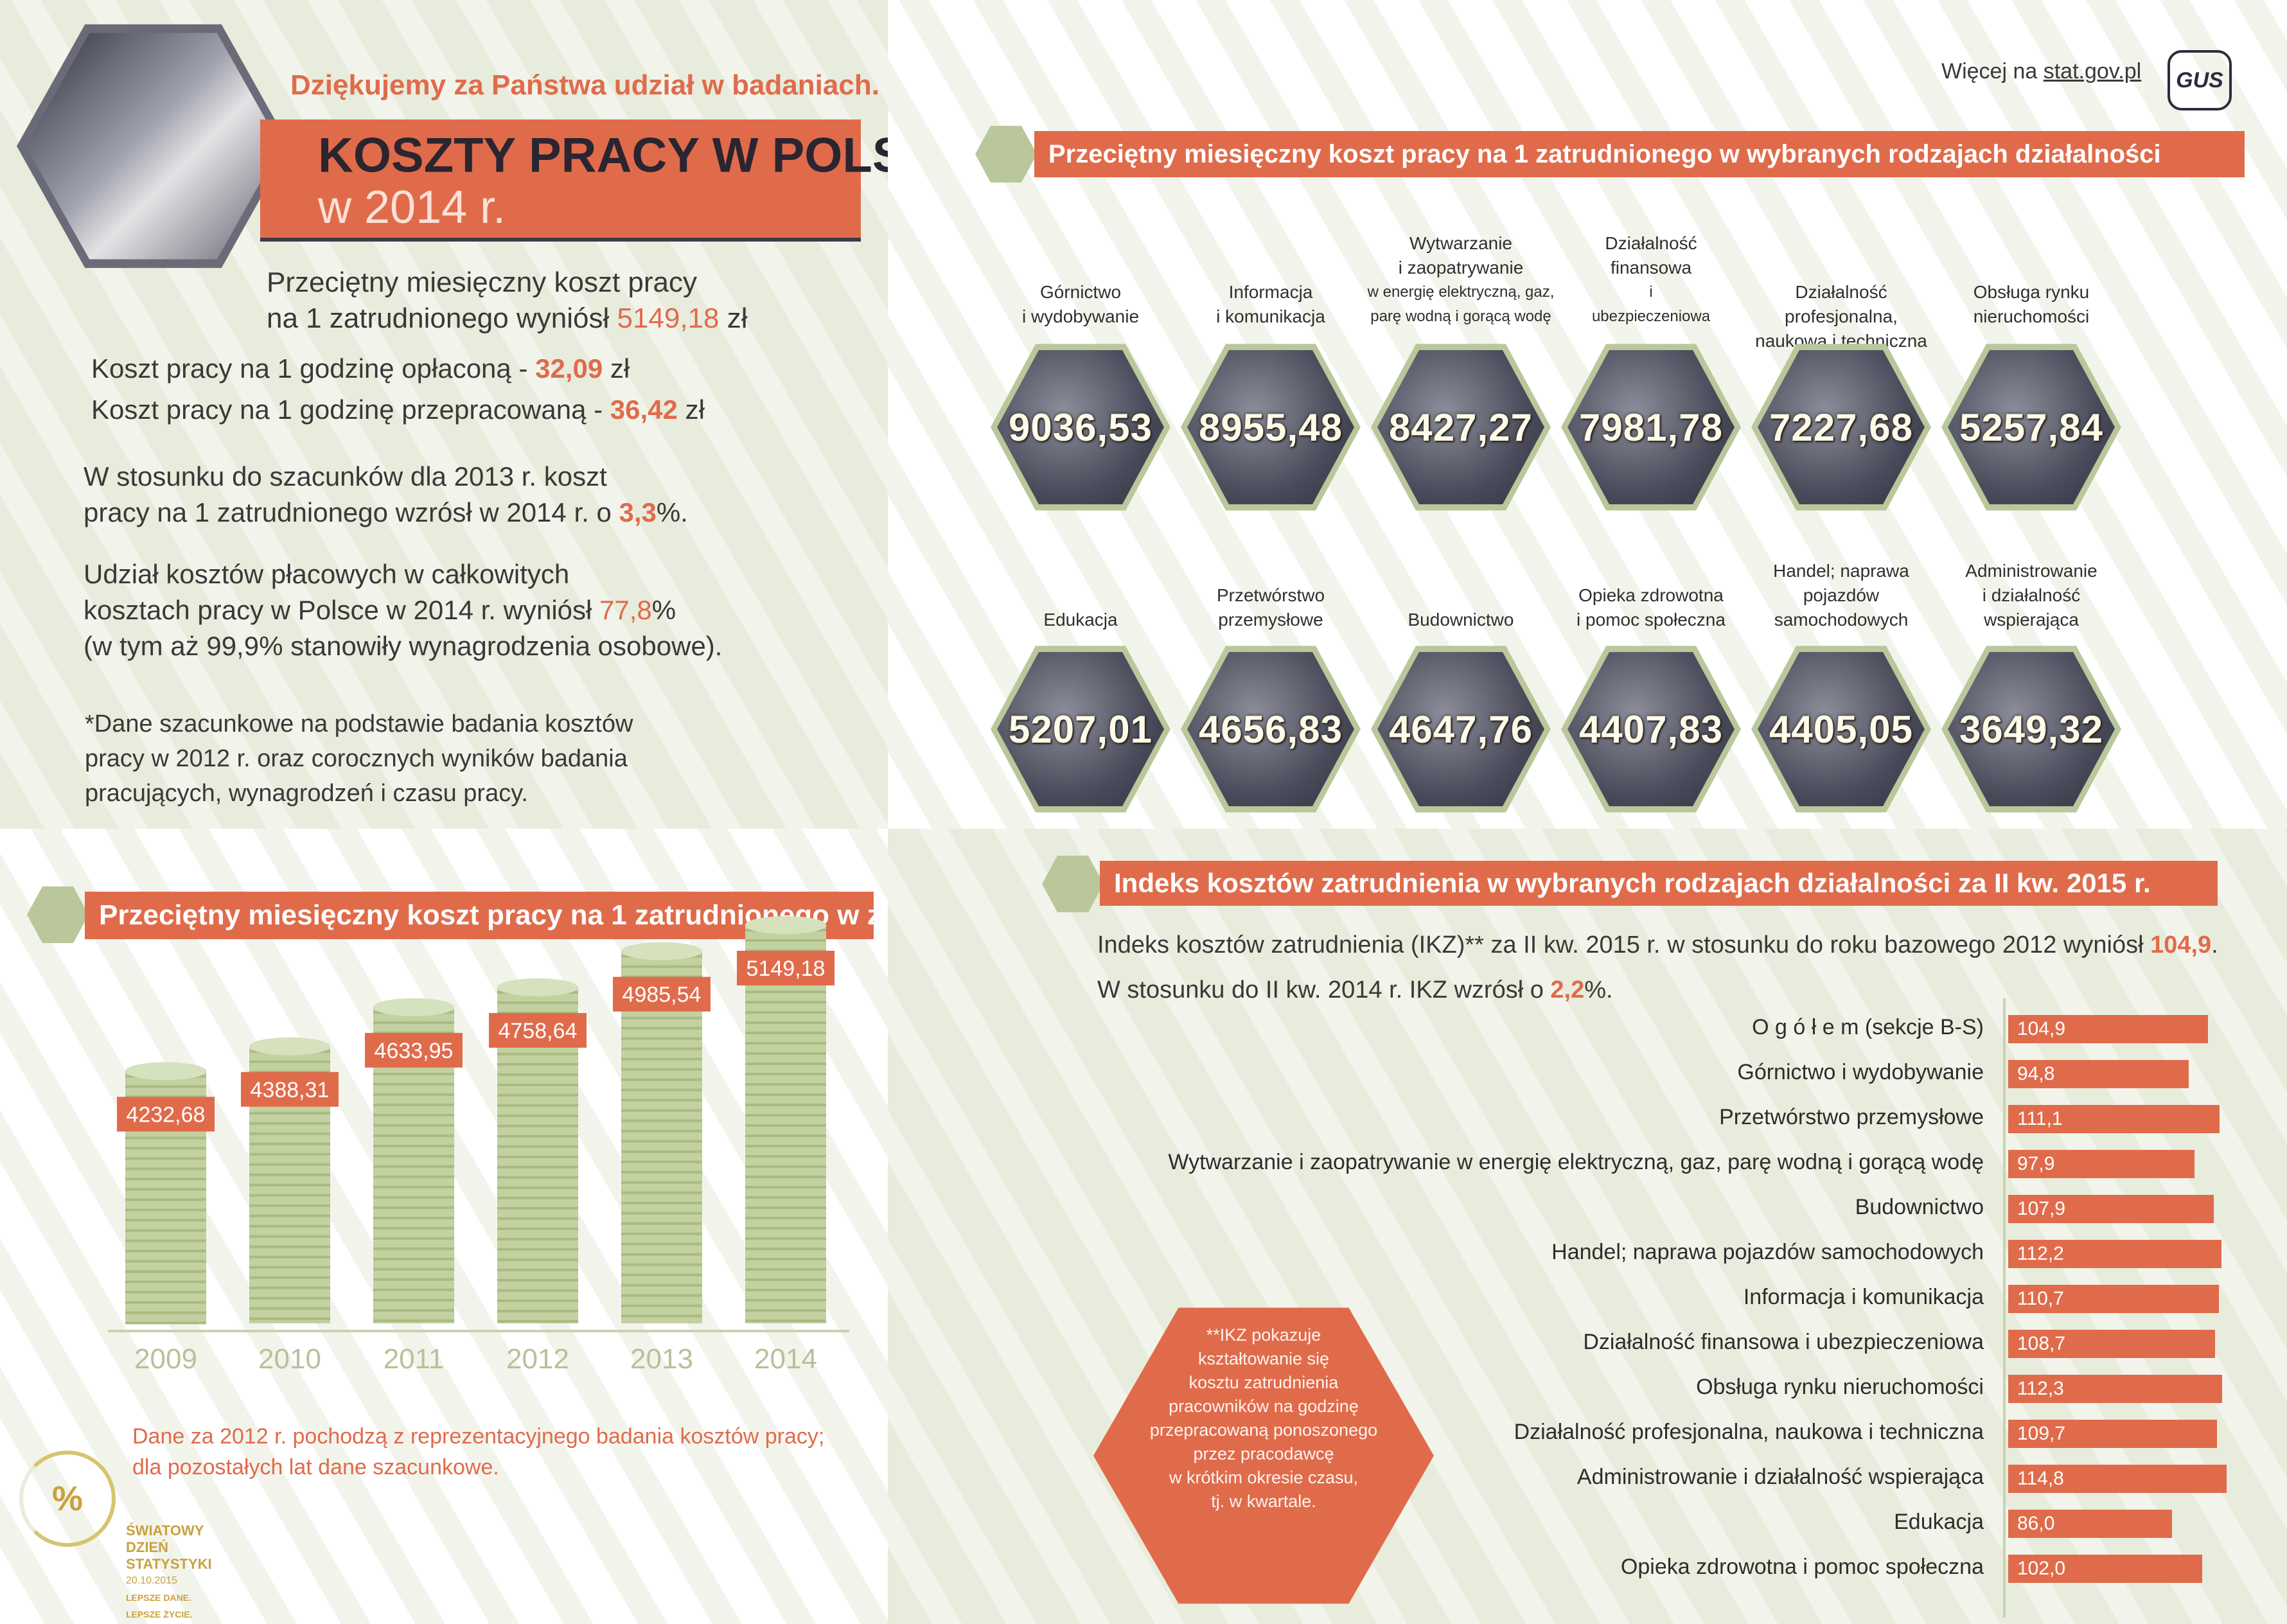 This screenshot has width=2287, height=1624. I want to click on year-tick-label: 2009, so click(165, 1359).